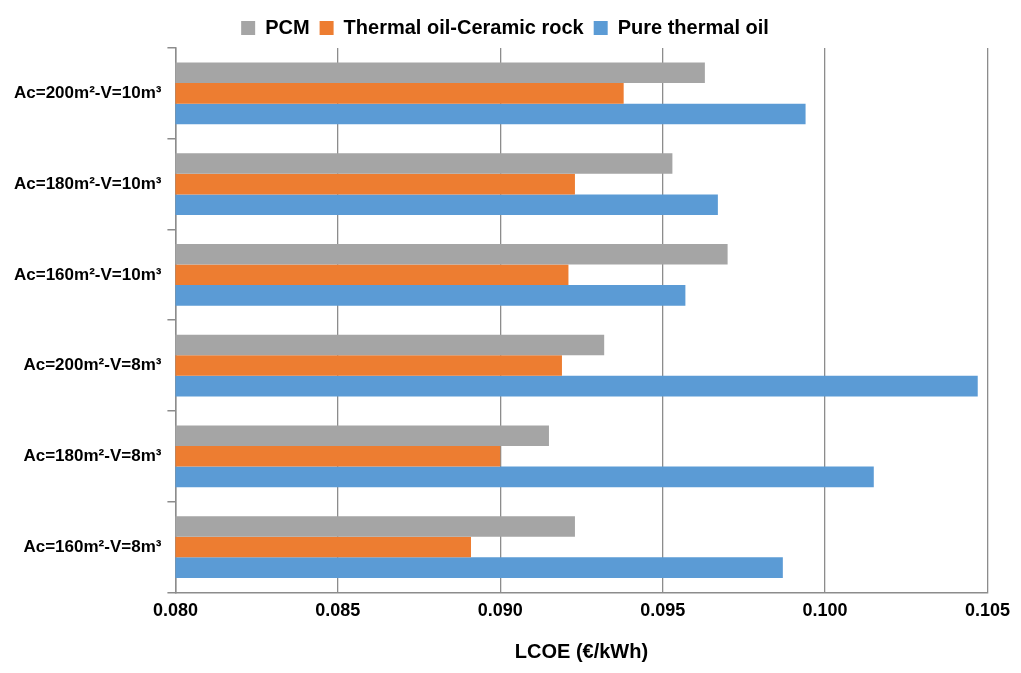  What do you see at coordinates (464, 26) in the screenshot?
I see `legend-label: Thermal oil-Ceramic rock` at bounding box center [464, 26].